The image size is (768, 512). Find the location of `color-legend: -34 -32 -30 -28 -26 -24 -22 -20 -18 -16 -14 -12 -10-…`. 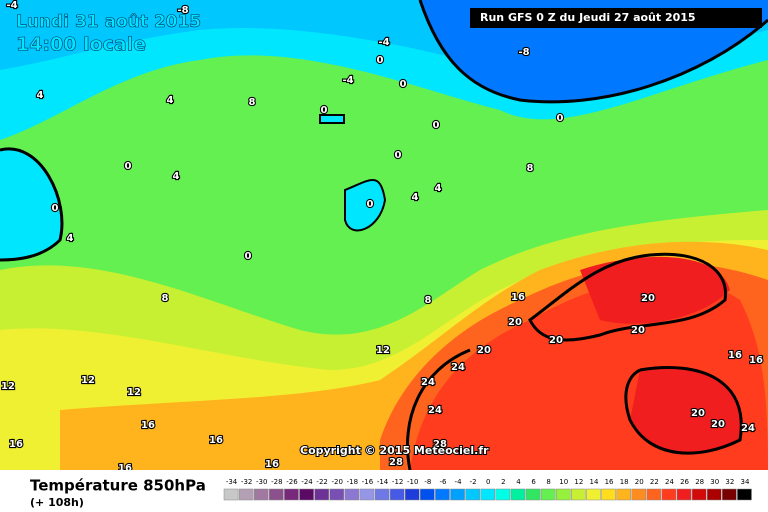

color-legend: -34 -32 -30 -28 -26 -24 -22 -20 -18 -16 -14 -12 -10-… is located at coordinates (487, 489).